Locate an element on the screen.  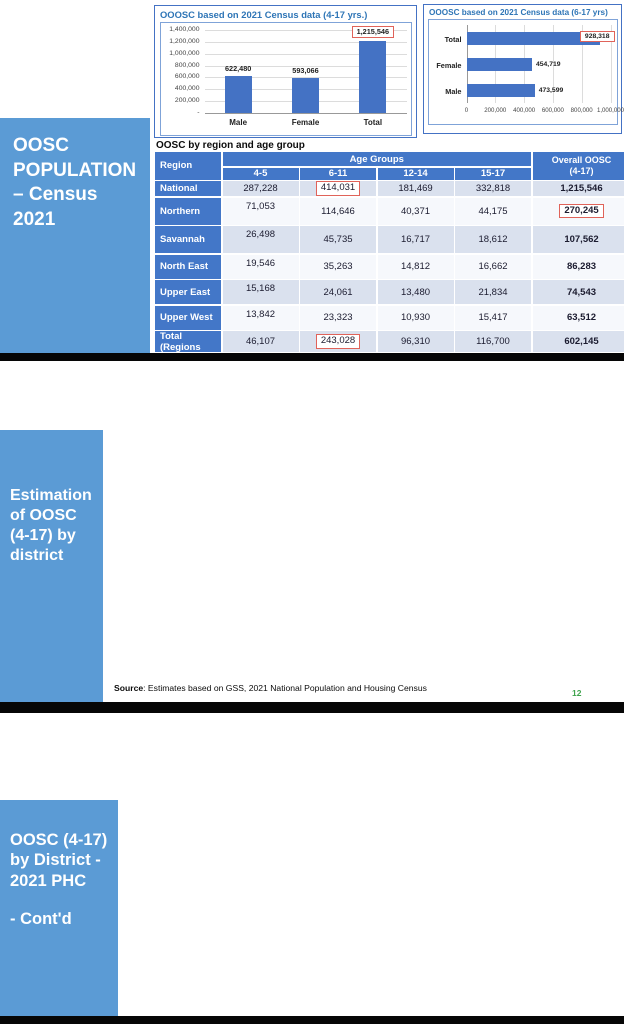
value-cell: 116,700 is located at coordinates (493, 341).